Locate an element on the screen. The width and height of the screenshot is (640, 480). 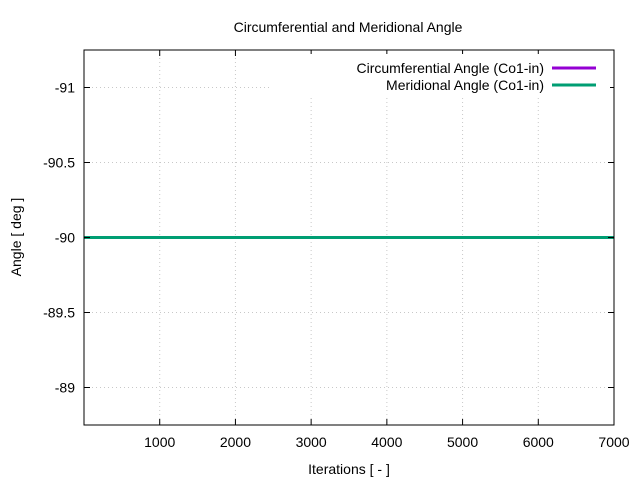
x-tick-label: 4000 is located at coordinates (386, 442).